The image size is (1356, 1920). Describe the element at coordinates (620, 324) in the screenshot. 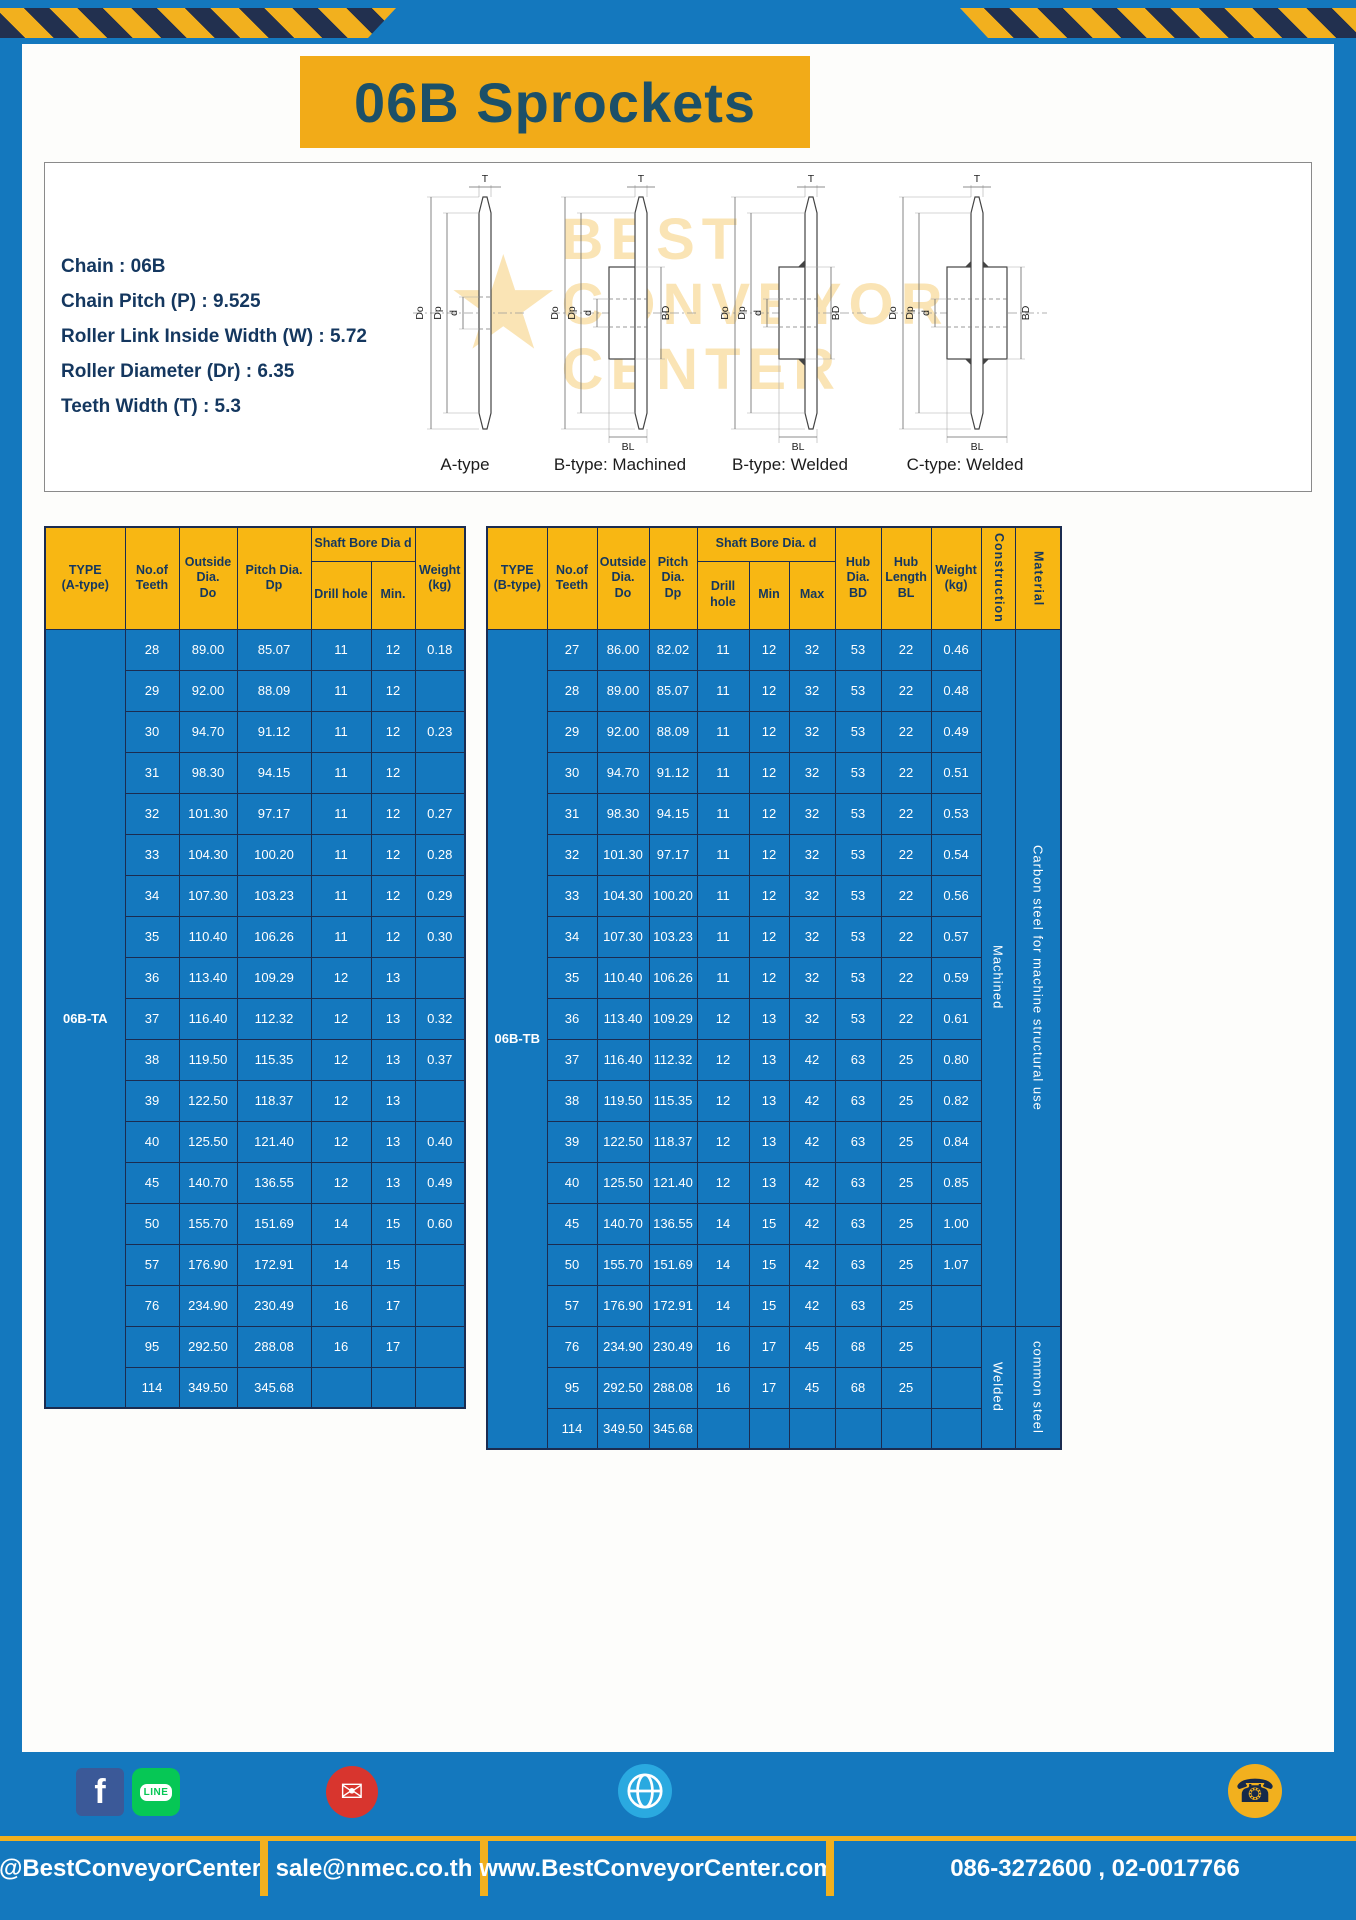

I see `figure-b-type-machined: T Do Dp d` at that location.